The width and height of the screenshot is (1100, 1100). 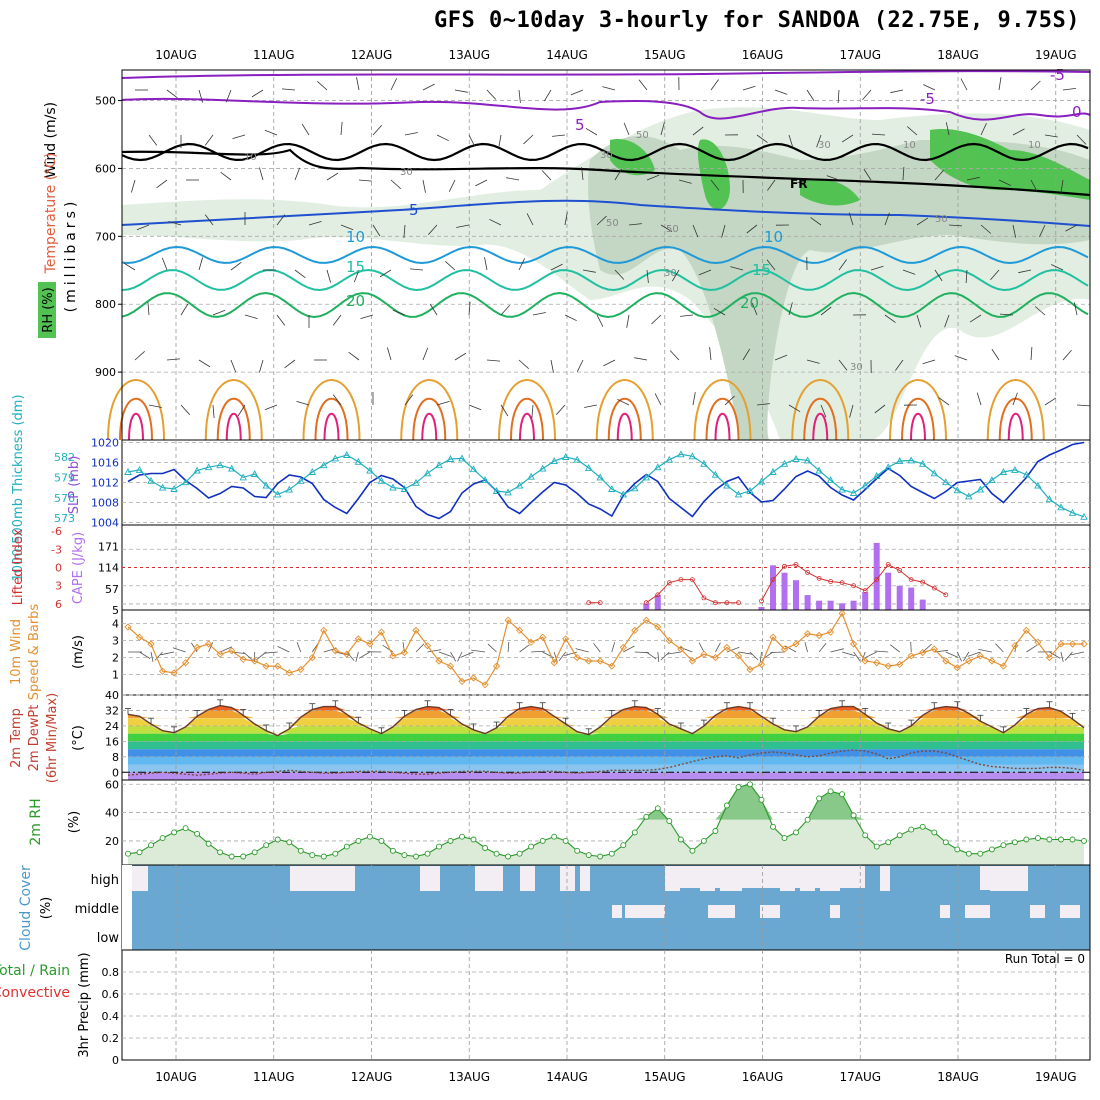 I want to click on pressure-ticks: 500 600 700 800 900, so click(x=108, y=237).